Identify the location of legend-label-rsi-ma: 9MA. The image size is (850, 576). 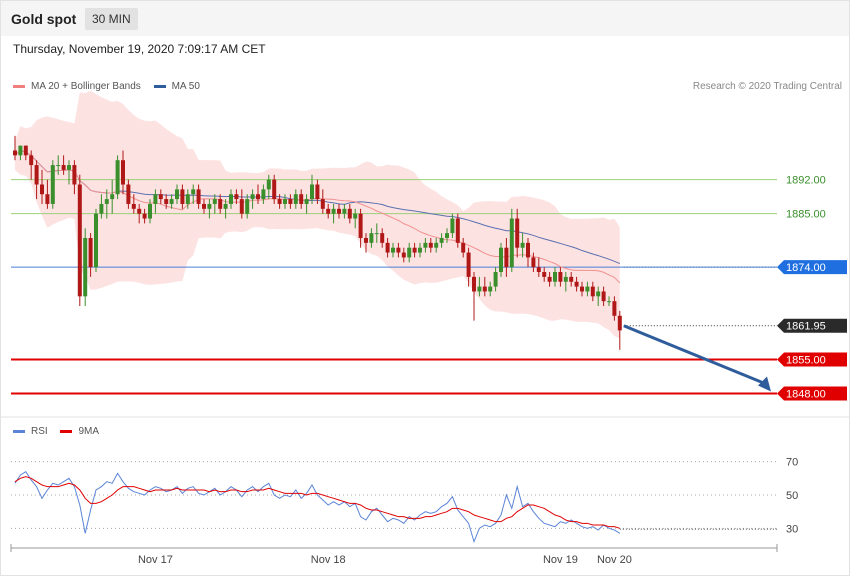
(89, 431).